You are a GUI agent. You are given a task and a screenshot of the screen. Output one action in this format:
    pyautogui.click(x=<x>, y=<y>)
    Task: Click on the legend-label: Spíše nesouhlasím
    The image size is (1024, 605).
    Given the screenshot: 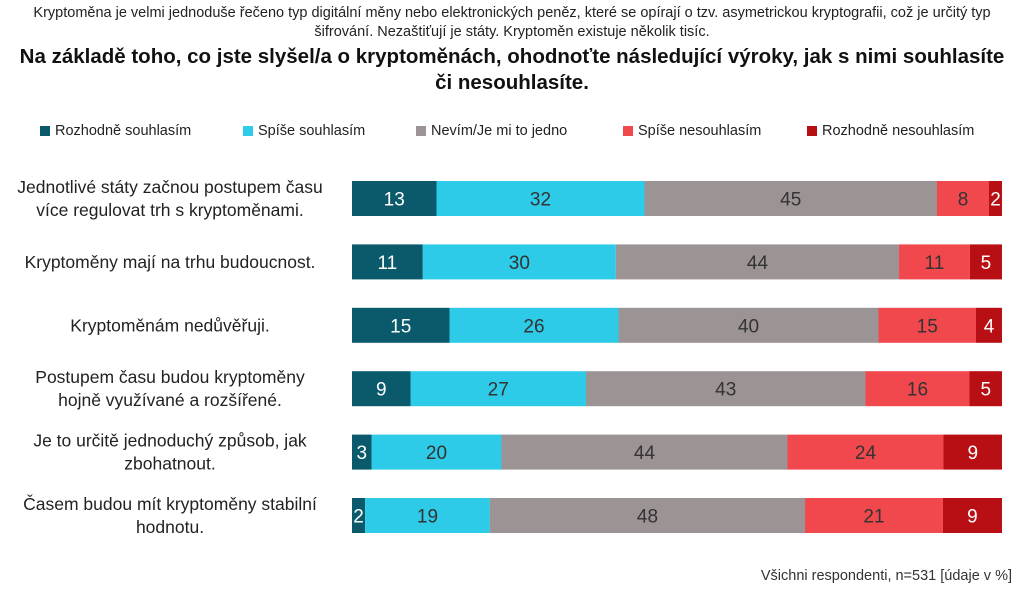 What is the action you would take?
    pyautogui.click(x=700, y=131)
    